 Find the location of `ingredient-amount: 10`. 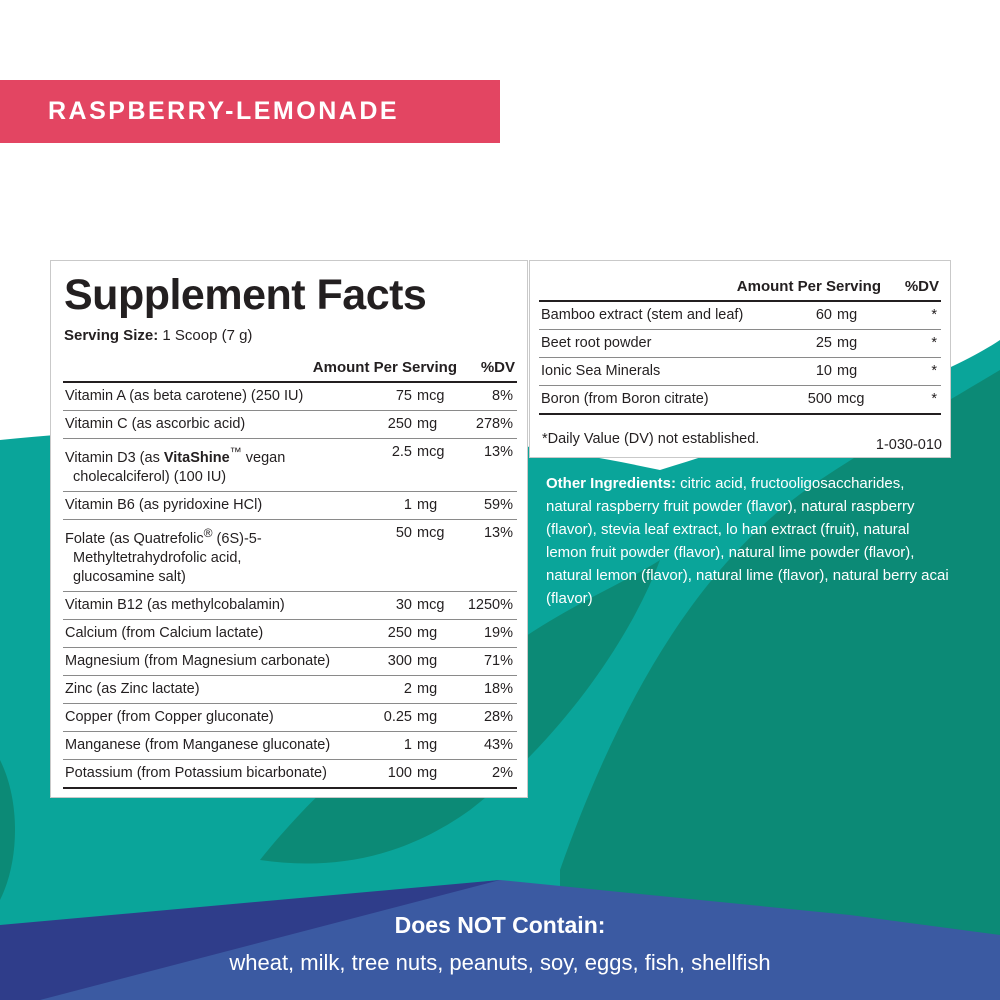

ingredient-amount: 10 is located at coordinates (806, 371).